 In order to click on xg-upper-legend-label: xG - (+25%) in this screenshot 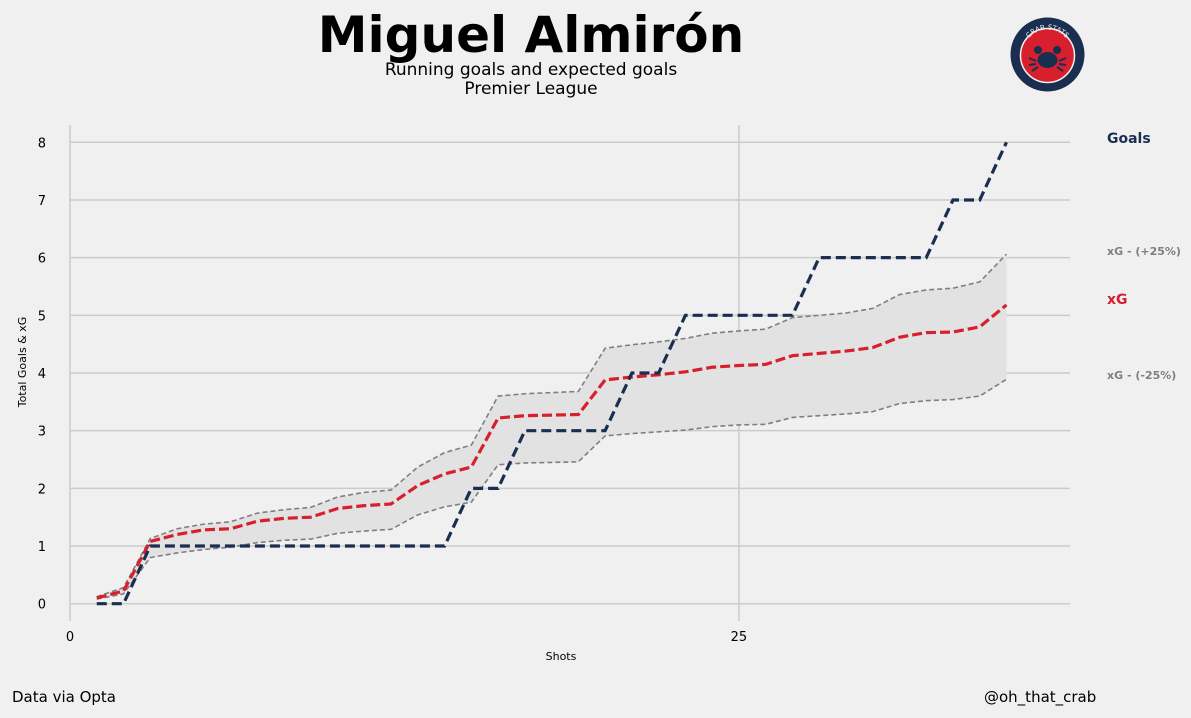, I will do `click(1144, 251)`.